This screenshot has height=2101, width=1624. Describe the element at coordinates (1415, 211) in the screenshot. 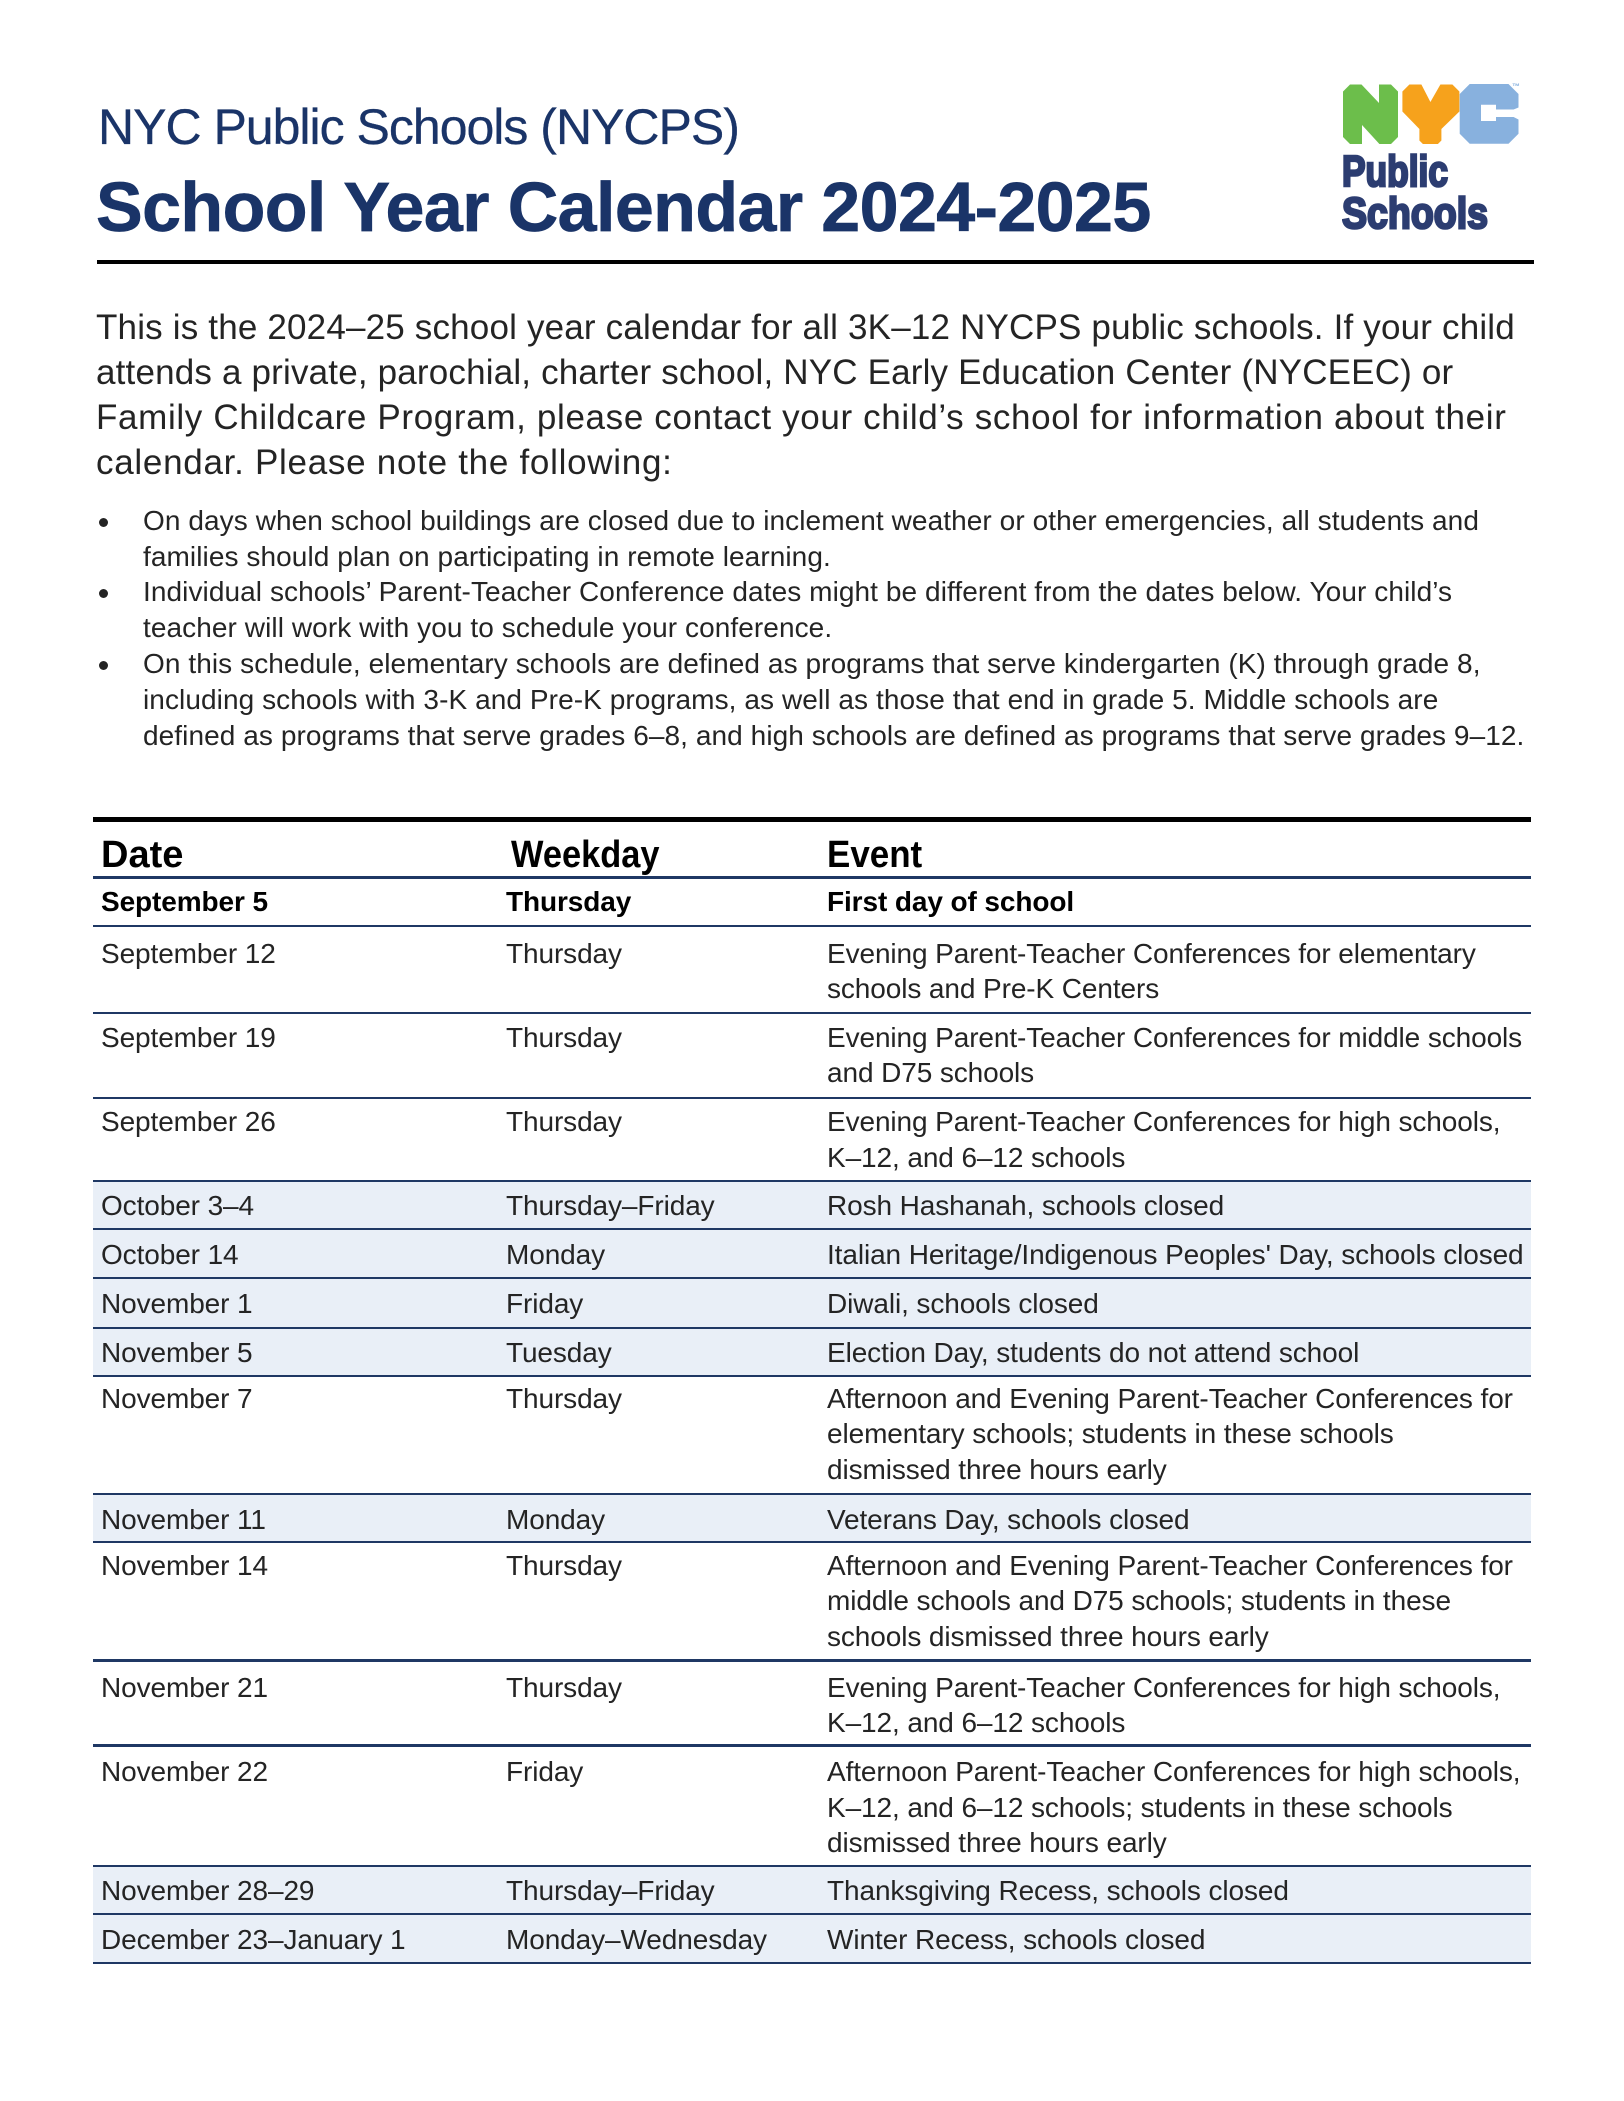

I see `svg-text: Schools` at that location.